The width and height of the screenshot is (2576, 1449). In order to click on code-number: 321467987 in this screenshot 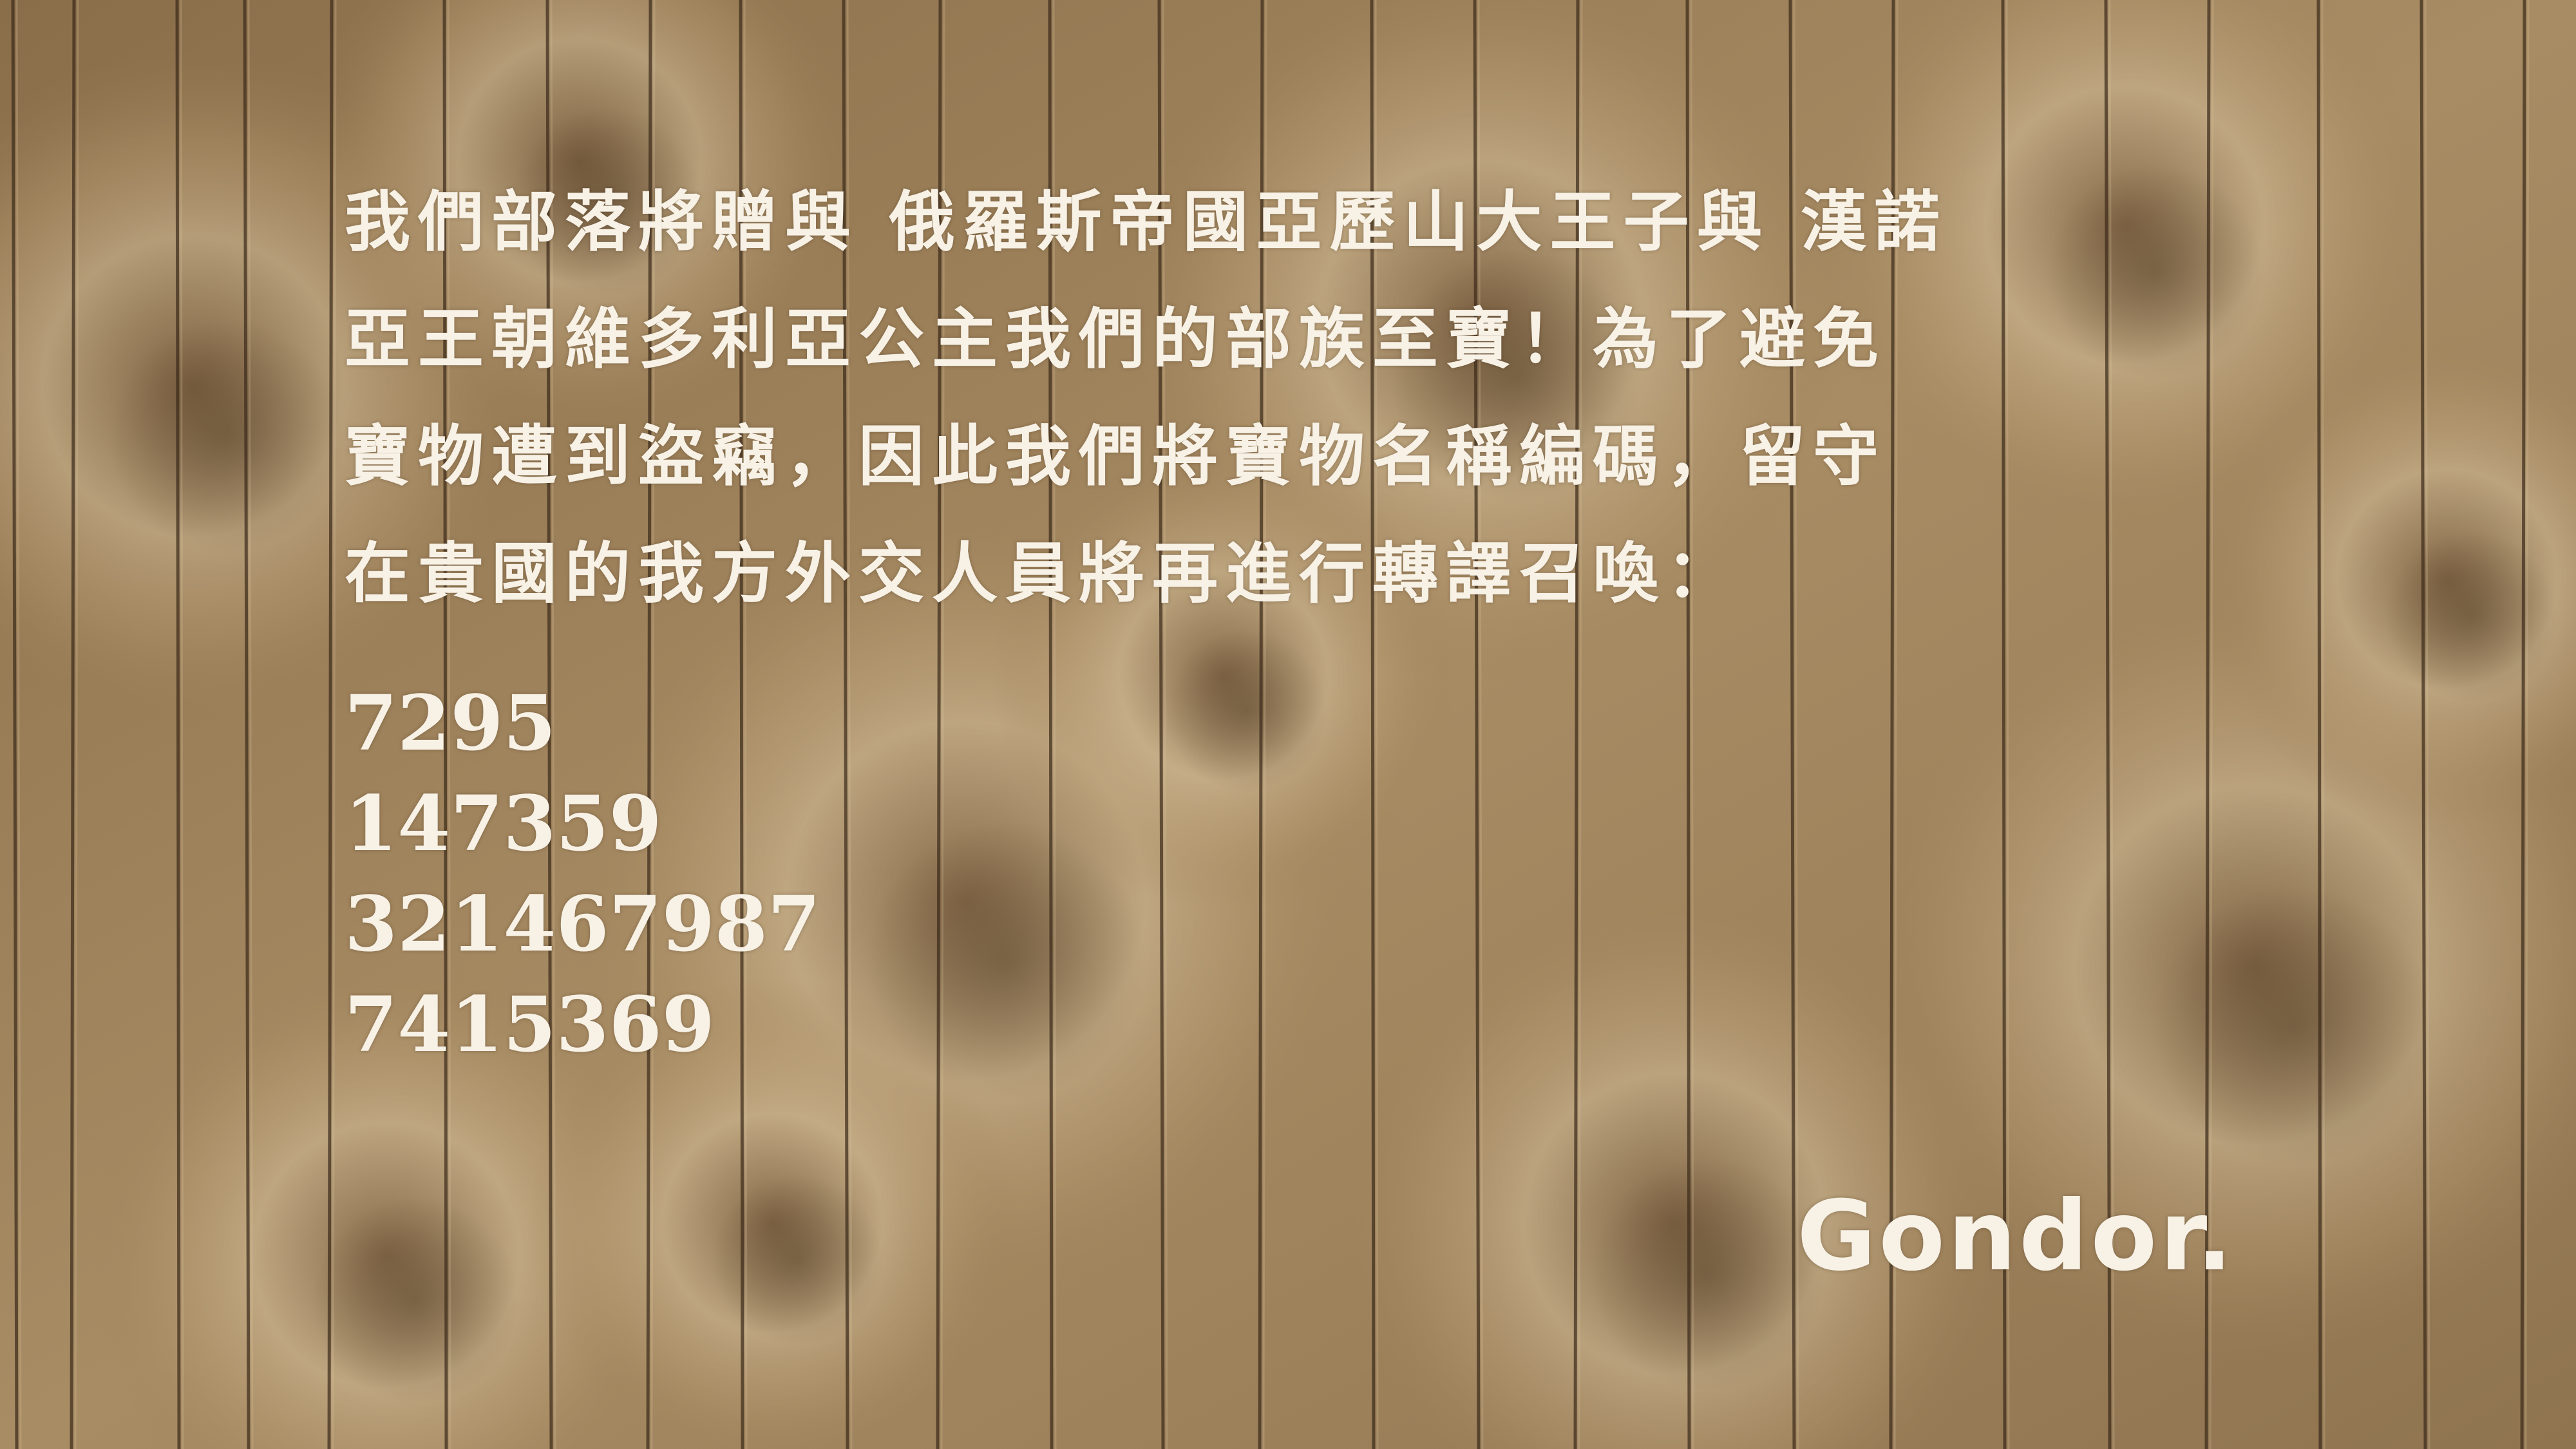, I will do `click(582, 924)`.